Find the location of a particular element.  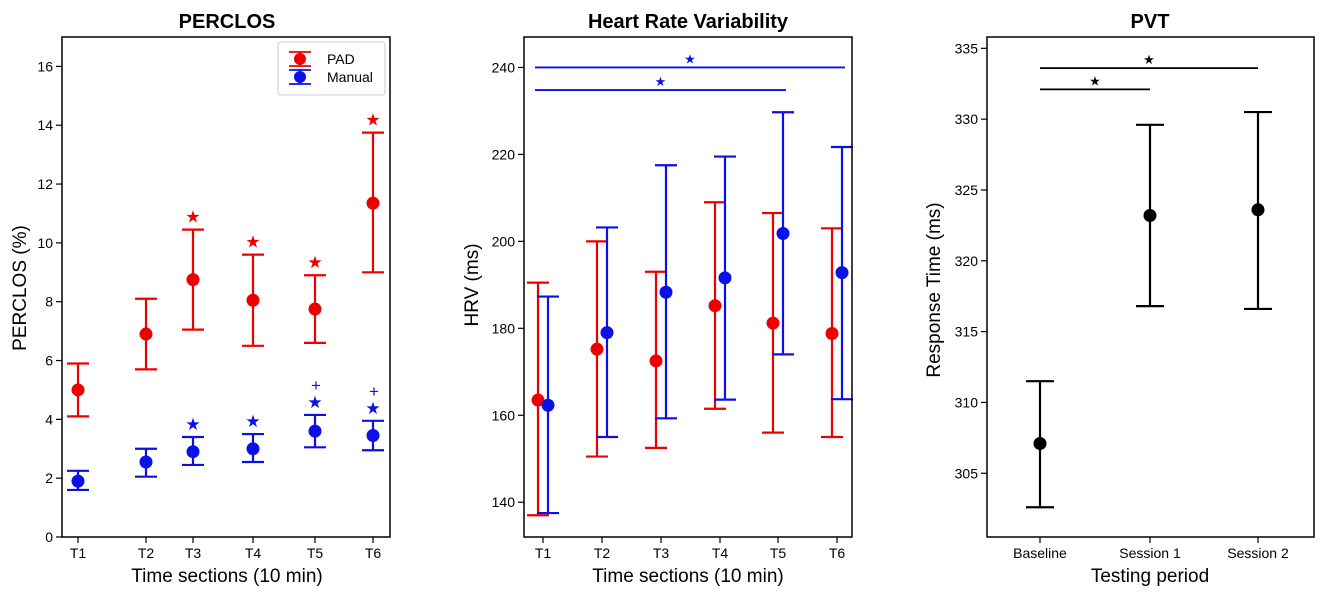

perclos-xtick-label: T1 is located at coordinates (78, 553).